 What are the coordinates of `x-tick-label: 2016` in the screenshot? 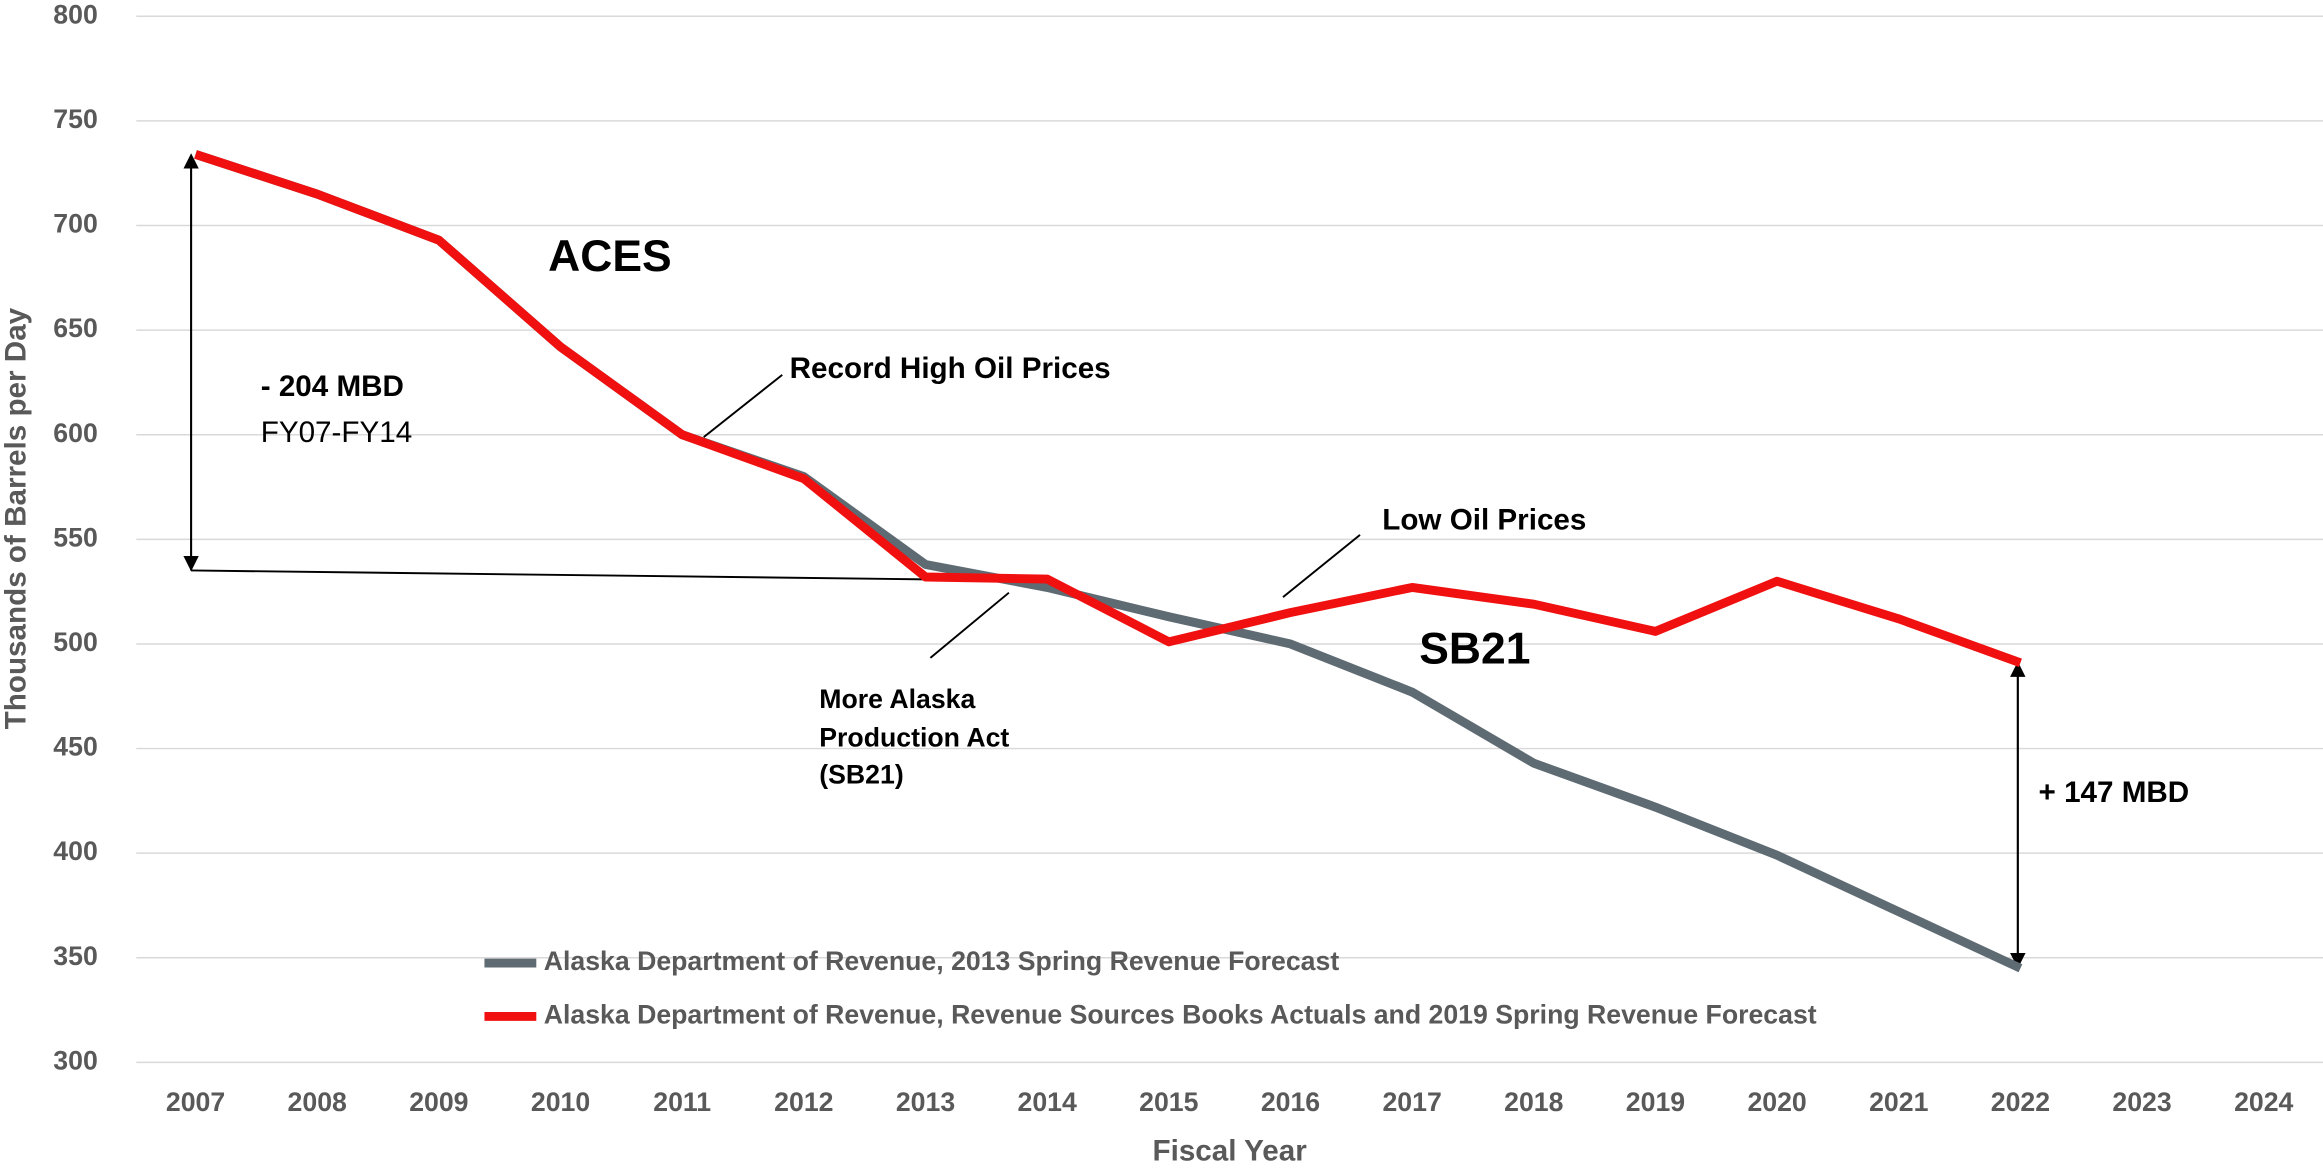 It's located at (1290, 1102).